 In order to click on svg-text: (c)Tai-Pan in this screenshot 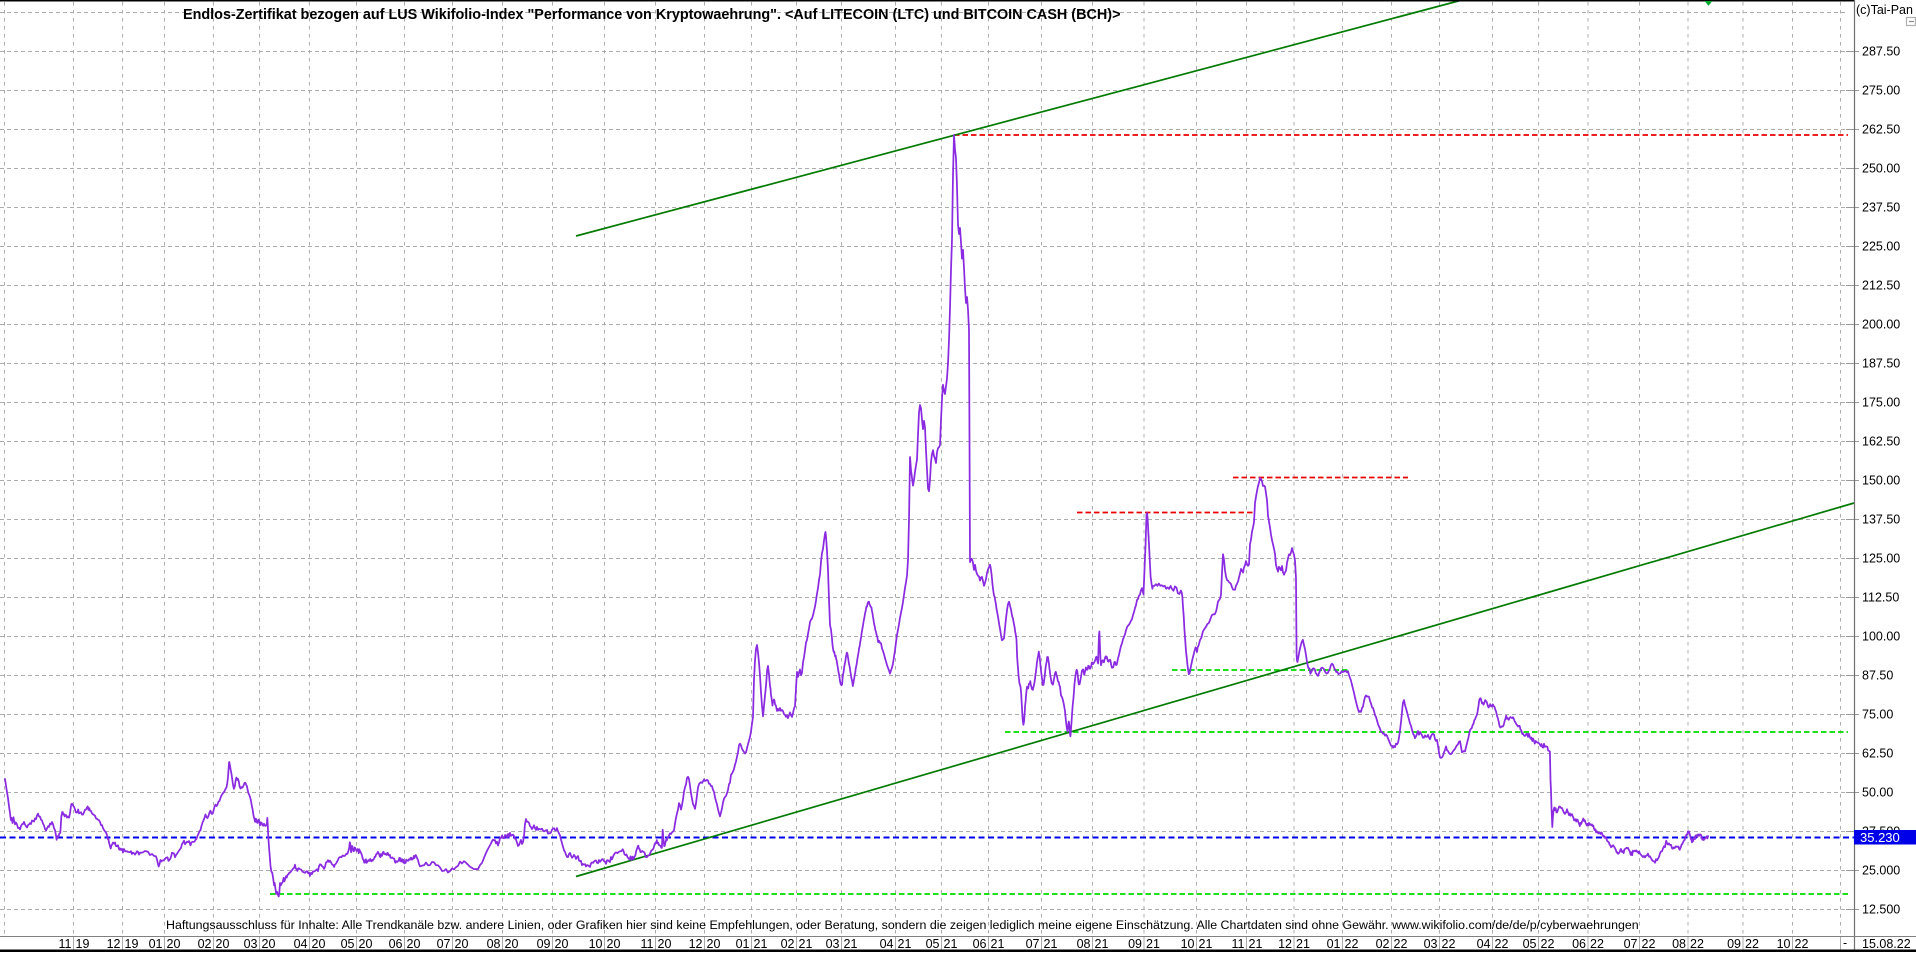, I will do `click(1884, 10)`.